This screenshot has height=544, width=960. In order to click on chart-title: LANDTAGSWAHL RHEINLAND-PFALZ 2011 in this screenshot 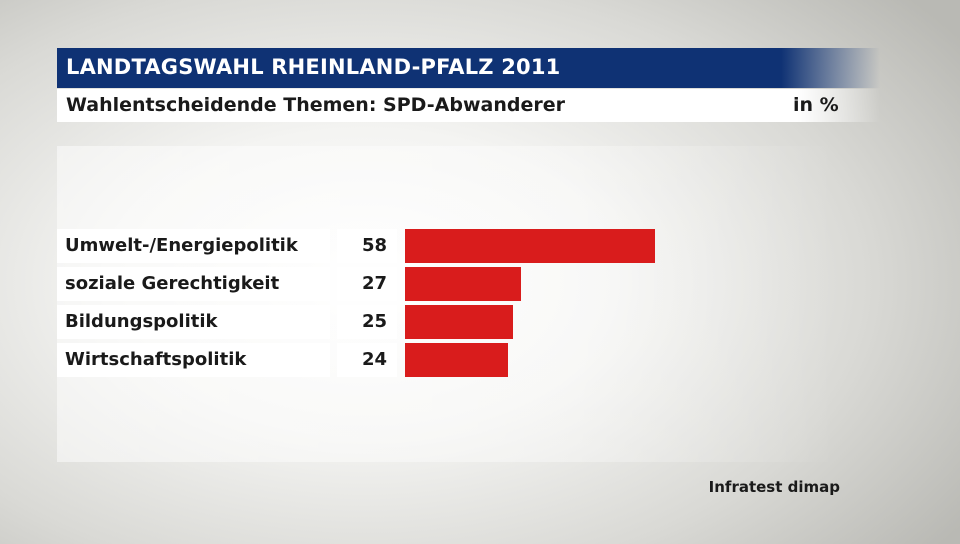, I will do `click(313, 67)`.